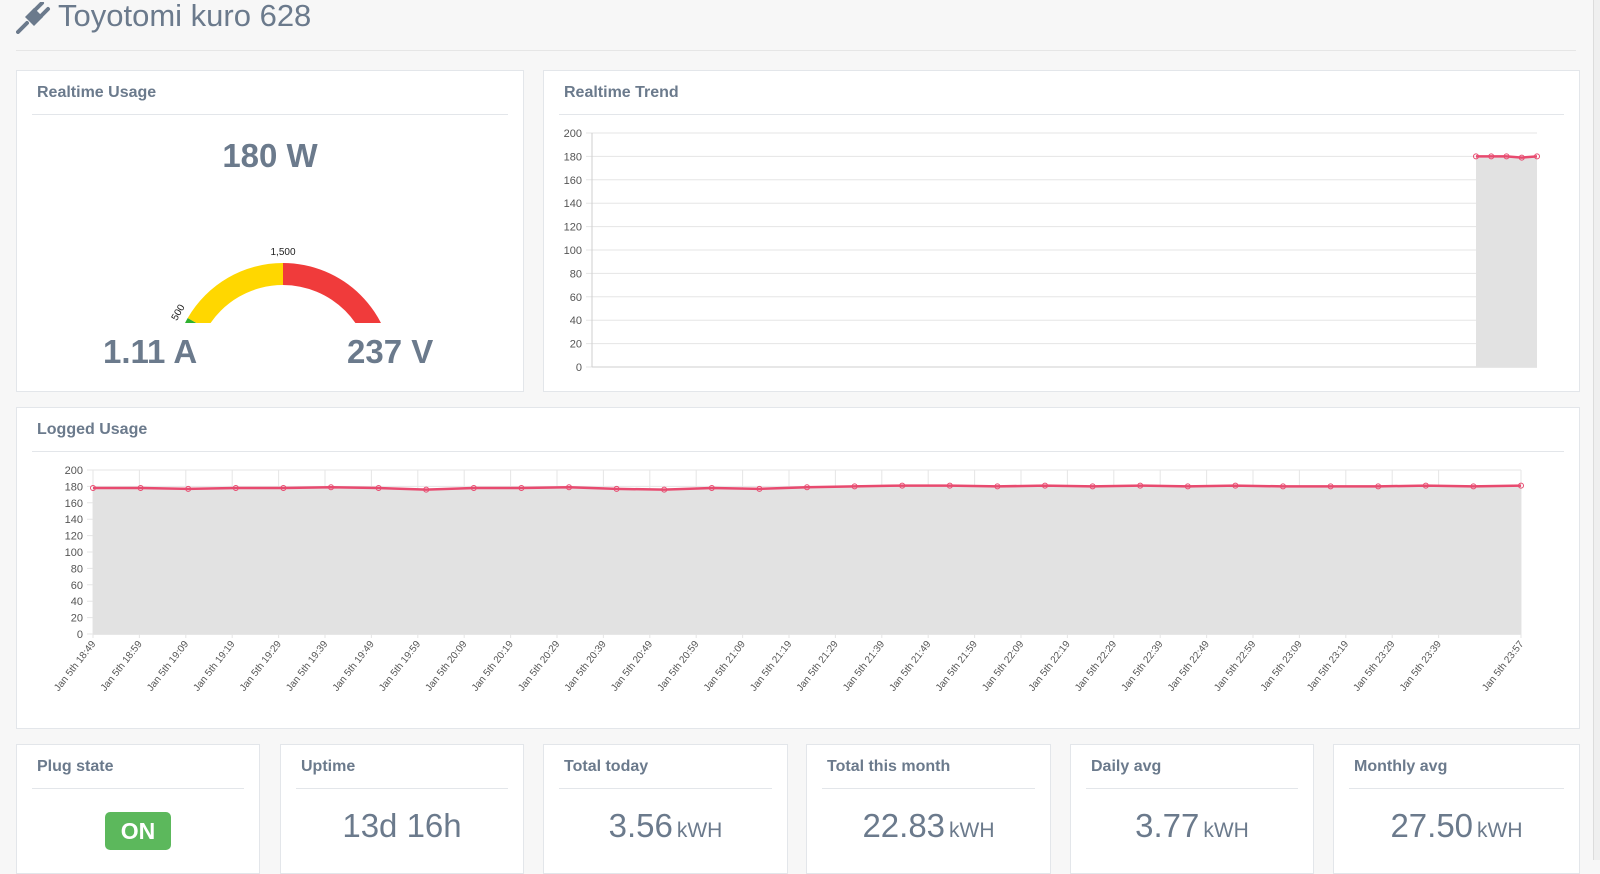 The height and width of the screenshot is (874, 1600). What do you see at coordinates (92, 429) in the screenshot?
I see `panel-title: Logged Usage` at bounding box center [92, 429].